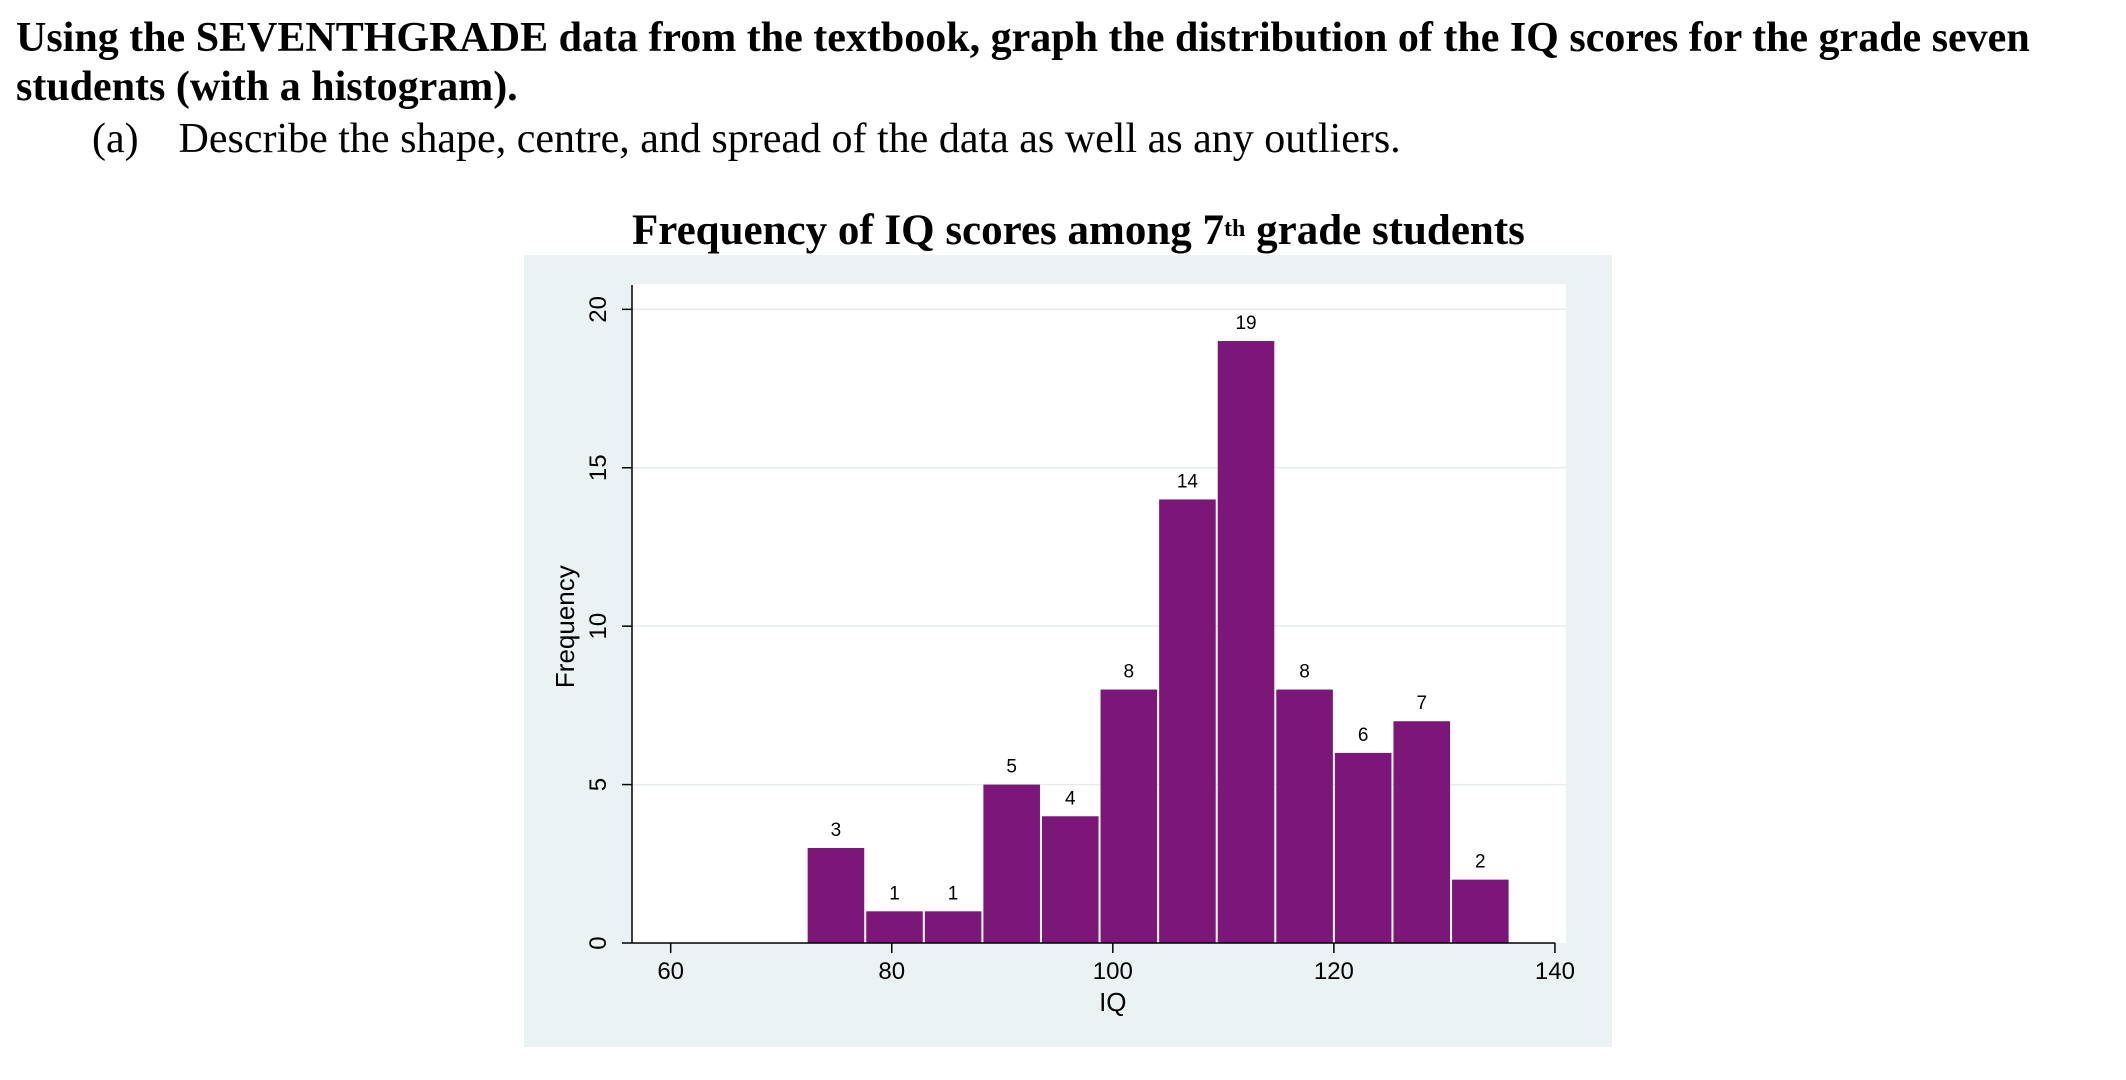  What do you see at coordinates (1480, 862) in the screenshot?
I see `bar-value-label: 2` at bounding box center [1480, 862].